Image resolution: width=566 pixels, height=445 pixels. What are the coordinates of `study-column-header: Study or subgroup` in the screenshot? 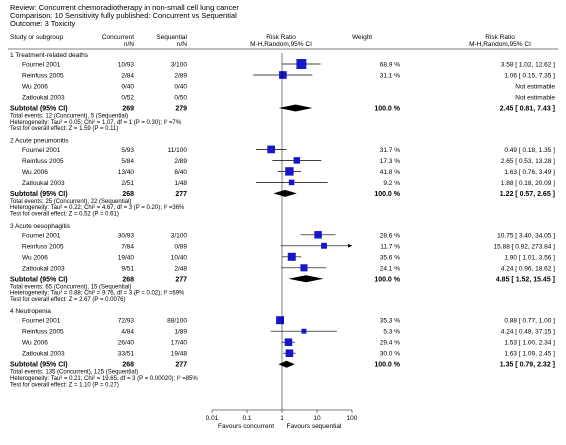 It's located at (37, 37).